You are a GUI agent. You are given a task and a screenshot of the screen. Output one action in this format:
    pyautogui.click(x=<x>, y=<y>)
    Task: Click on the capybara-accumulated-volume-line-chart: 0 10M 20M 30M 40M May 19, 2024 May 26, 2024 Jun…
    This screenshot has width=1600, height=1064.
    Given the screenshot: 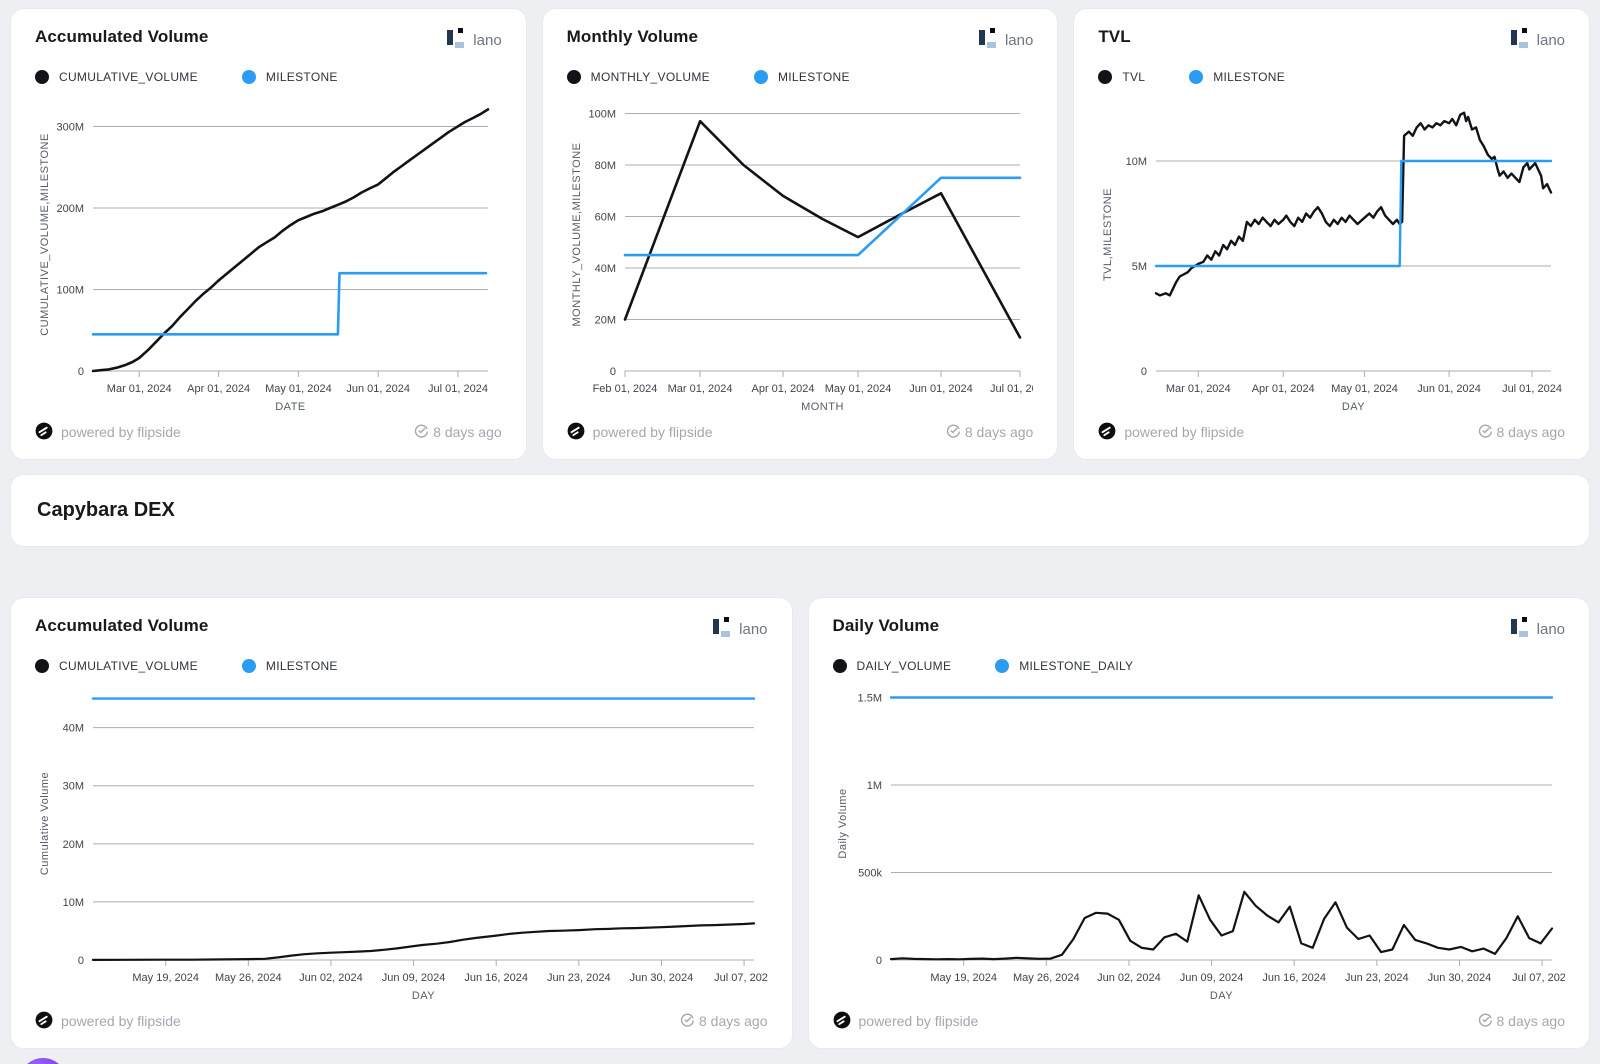 What is the action you would take?
    pyautogui.click(x=403, y=849)
    